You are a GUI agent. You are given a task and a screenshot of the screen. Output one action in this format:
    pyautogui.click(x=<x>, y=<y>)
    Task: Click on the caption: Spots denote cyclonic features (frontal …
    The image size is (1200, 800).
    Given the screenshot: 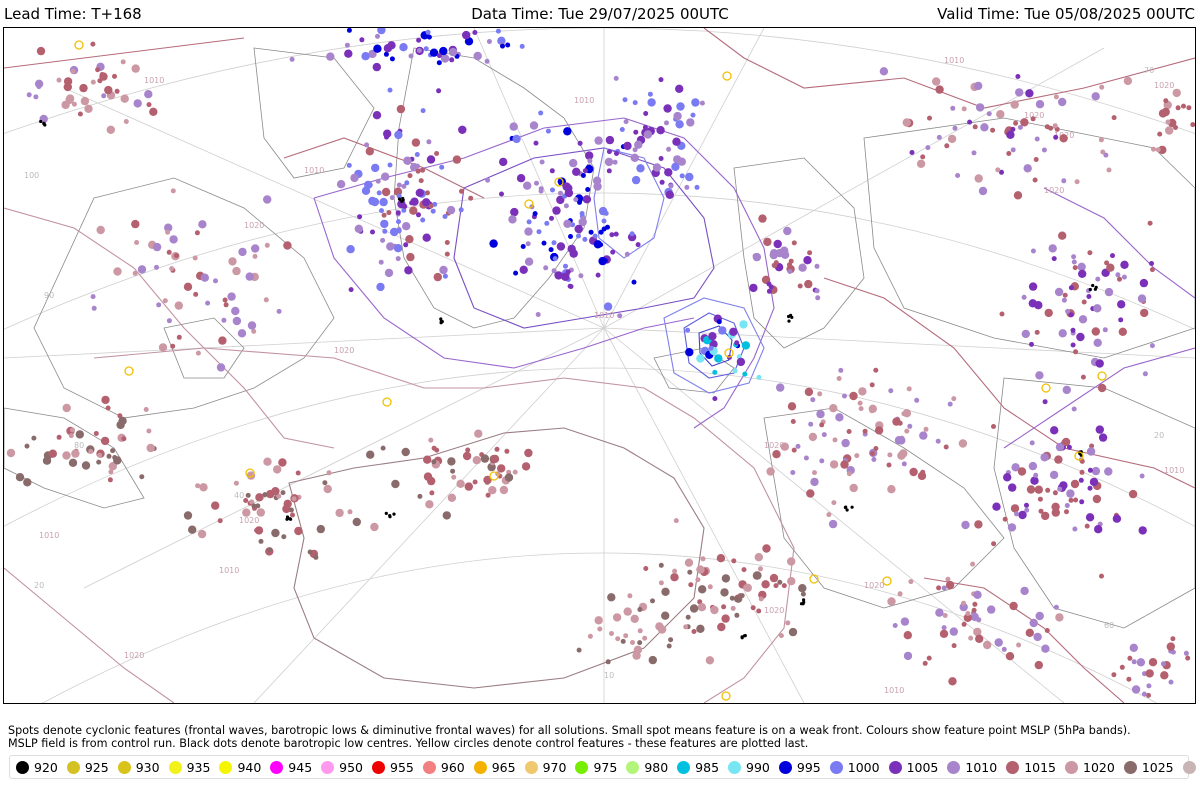 What is the action you would take?
    pyautogui.click(x=598, y=737)
    